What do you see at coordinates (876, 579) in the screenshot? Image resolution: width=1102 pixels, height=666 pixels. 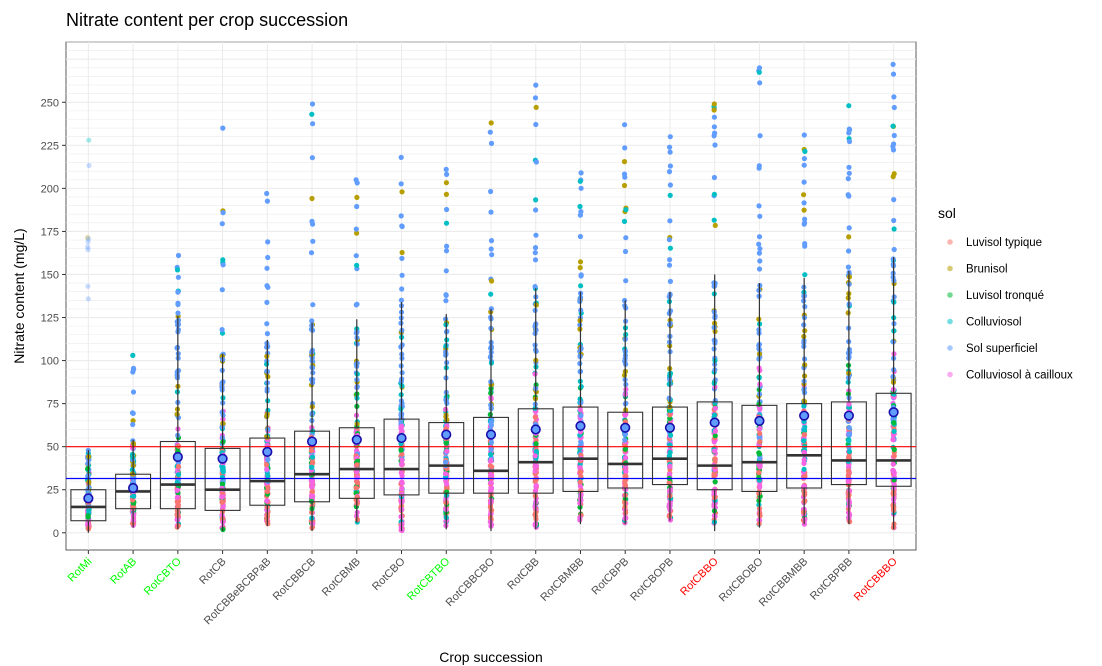 I see `x-tick-label: RotCBBBO` at bounding box center [876, 579].